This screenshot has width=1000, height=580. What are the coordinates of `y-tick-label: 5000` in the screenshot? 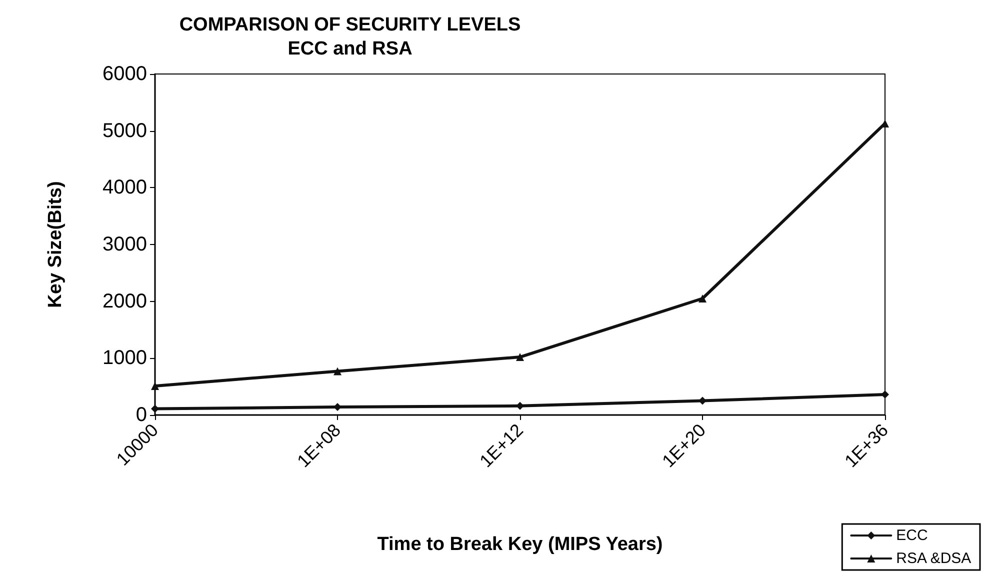 It's located at (124, 131).